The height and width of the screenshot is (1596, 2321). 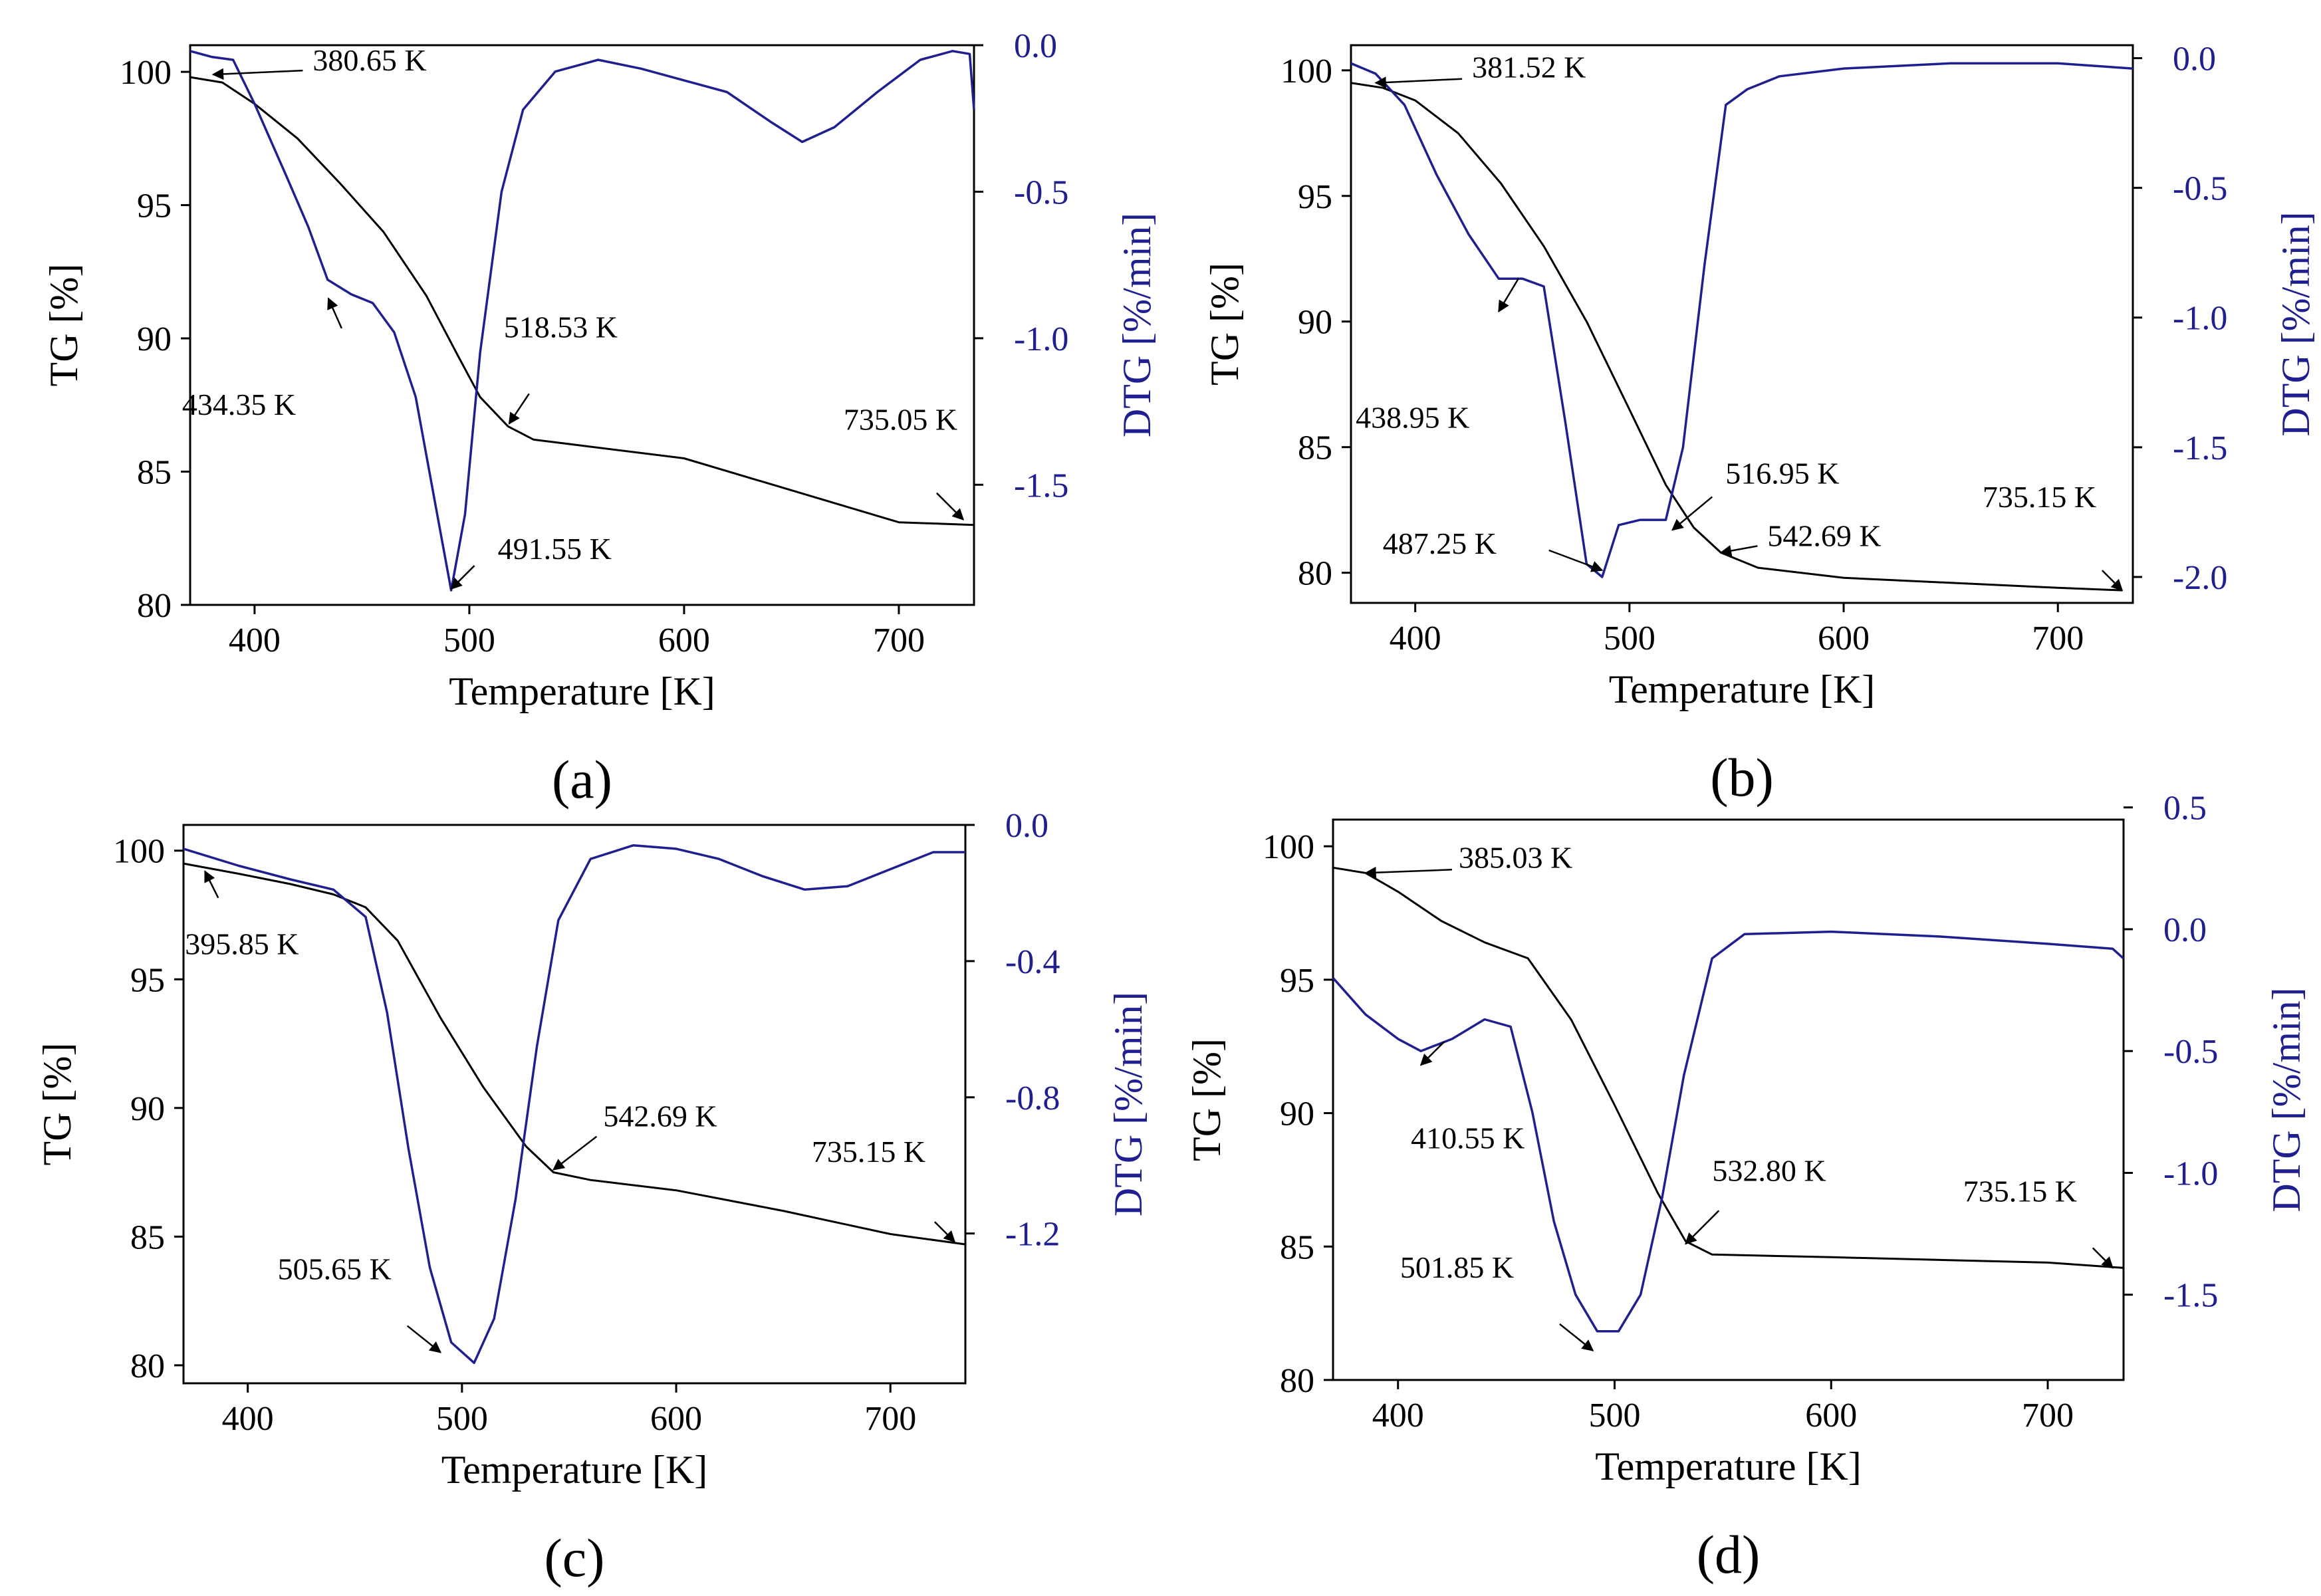 What do you see at coordinates (242, 944) in the screenshot?
I see `annotation-label: 395.85 K` at bounding box center [242, 944].